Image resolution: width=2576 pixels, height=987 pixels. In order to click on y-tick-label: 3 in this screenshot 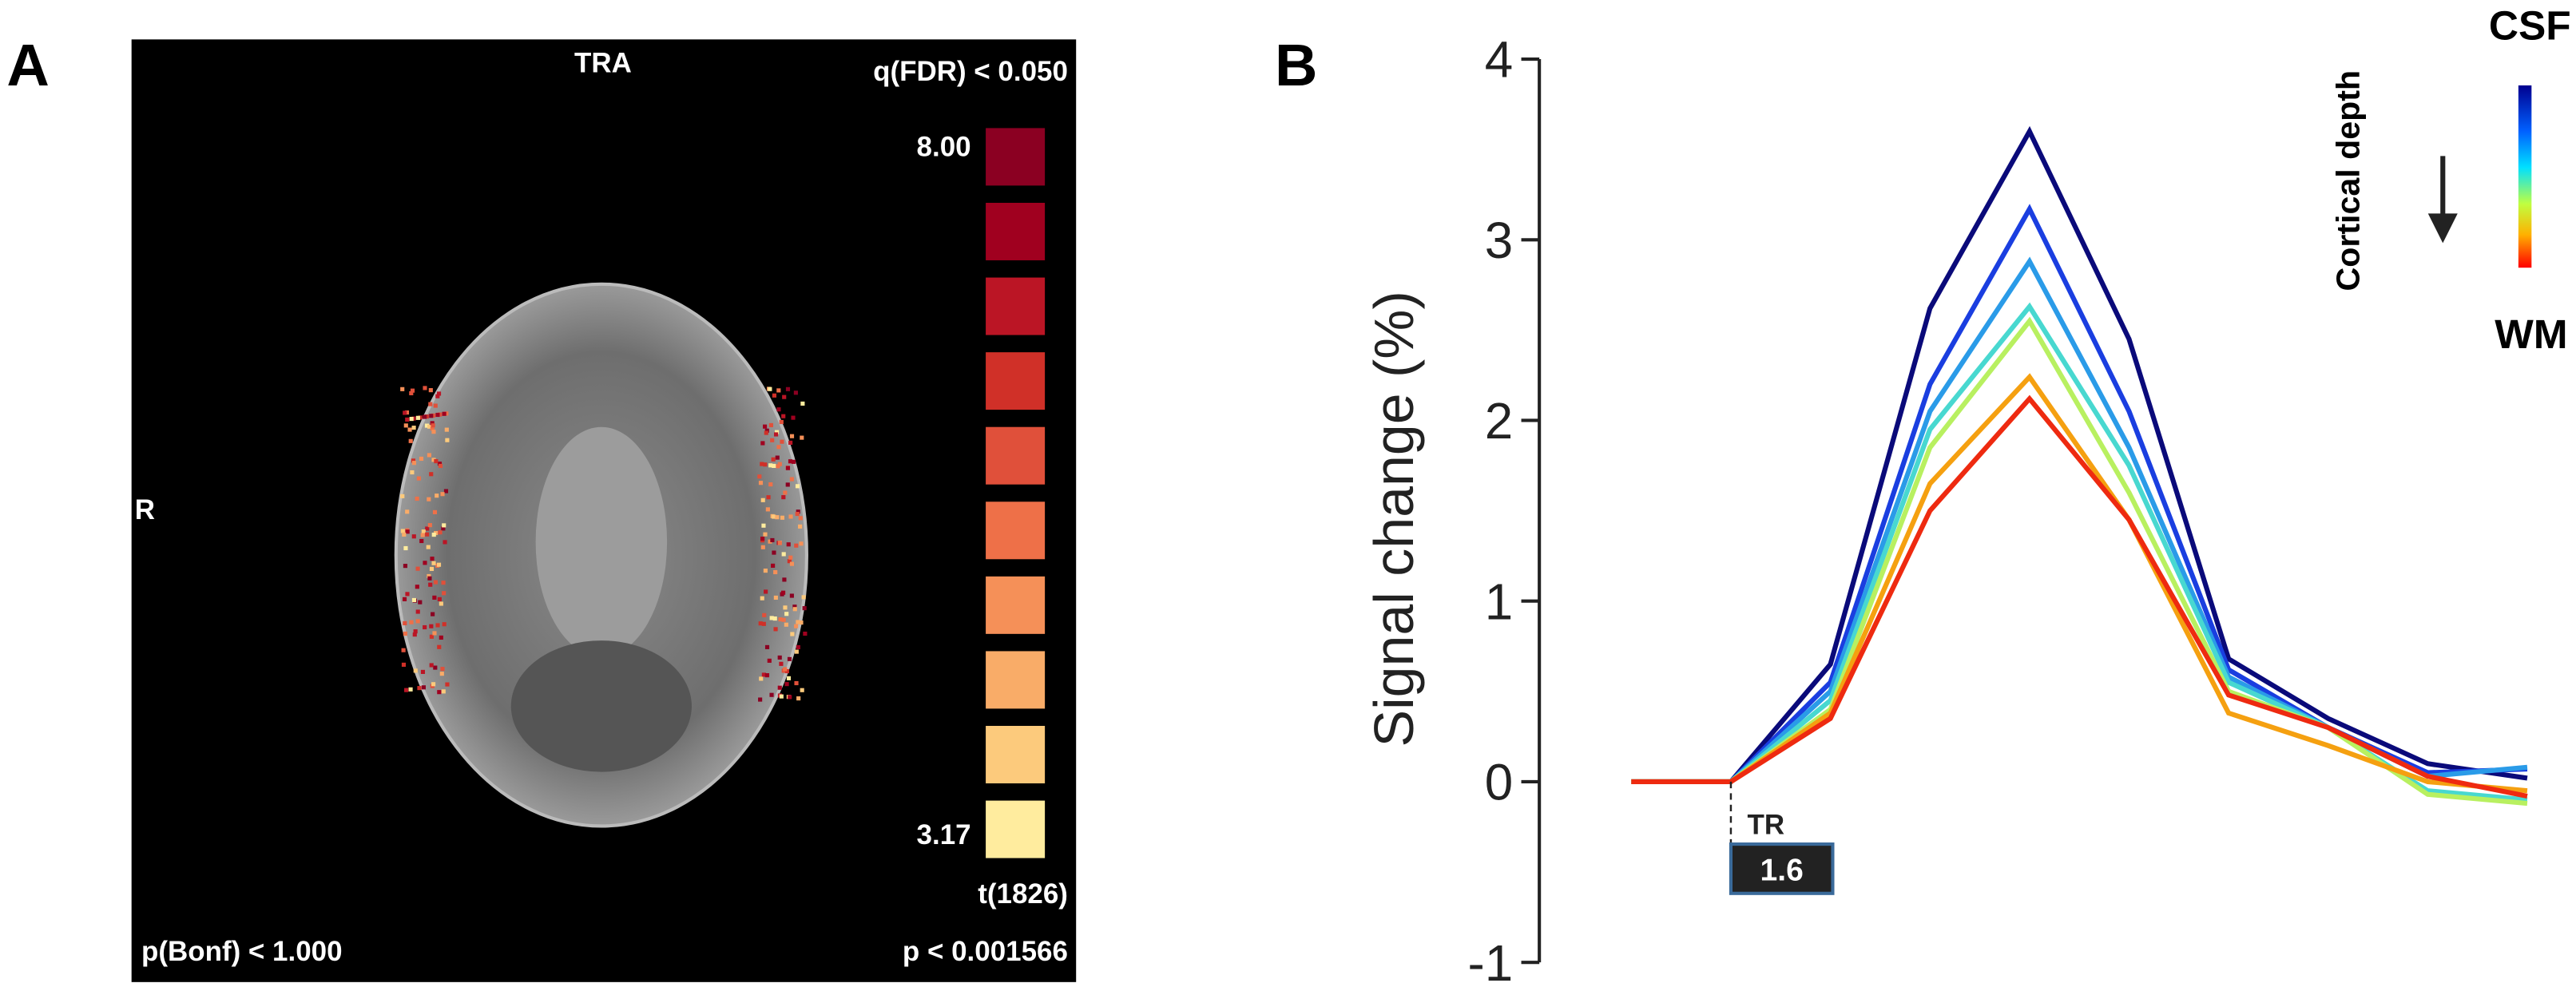, I will do `click(1499, 240)`.